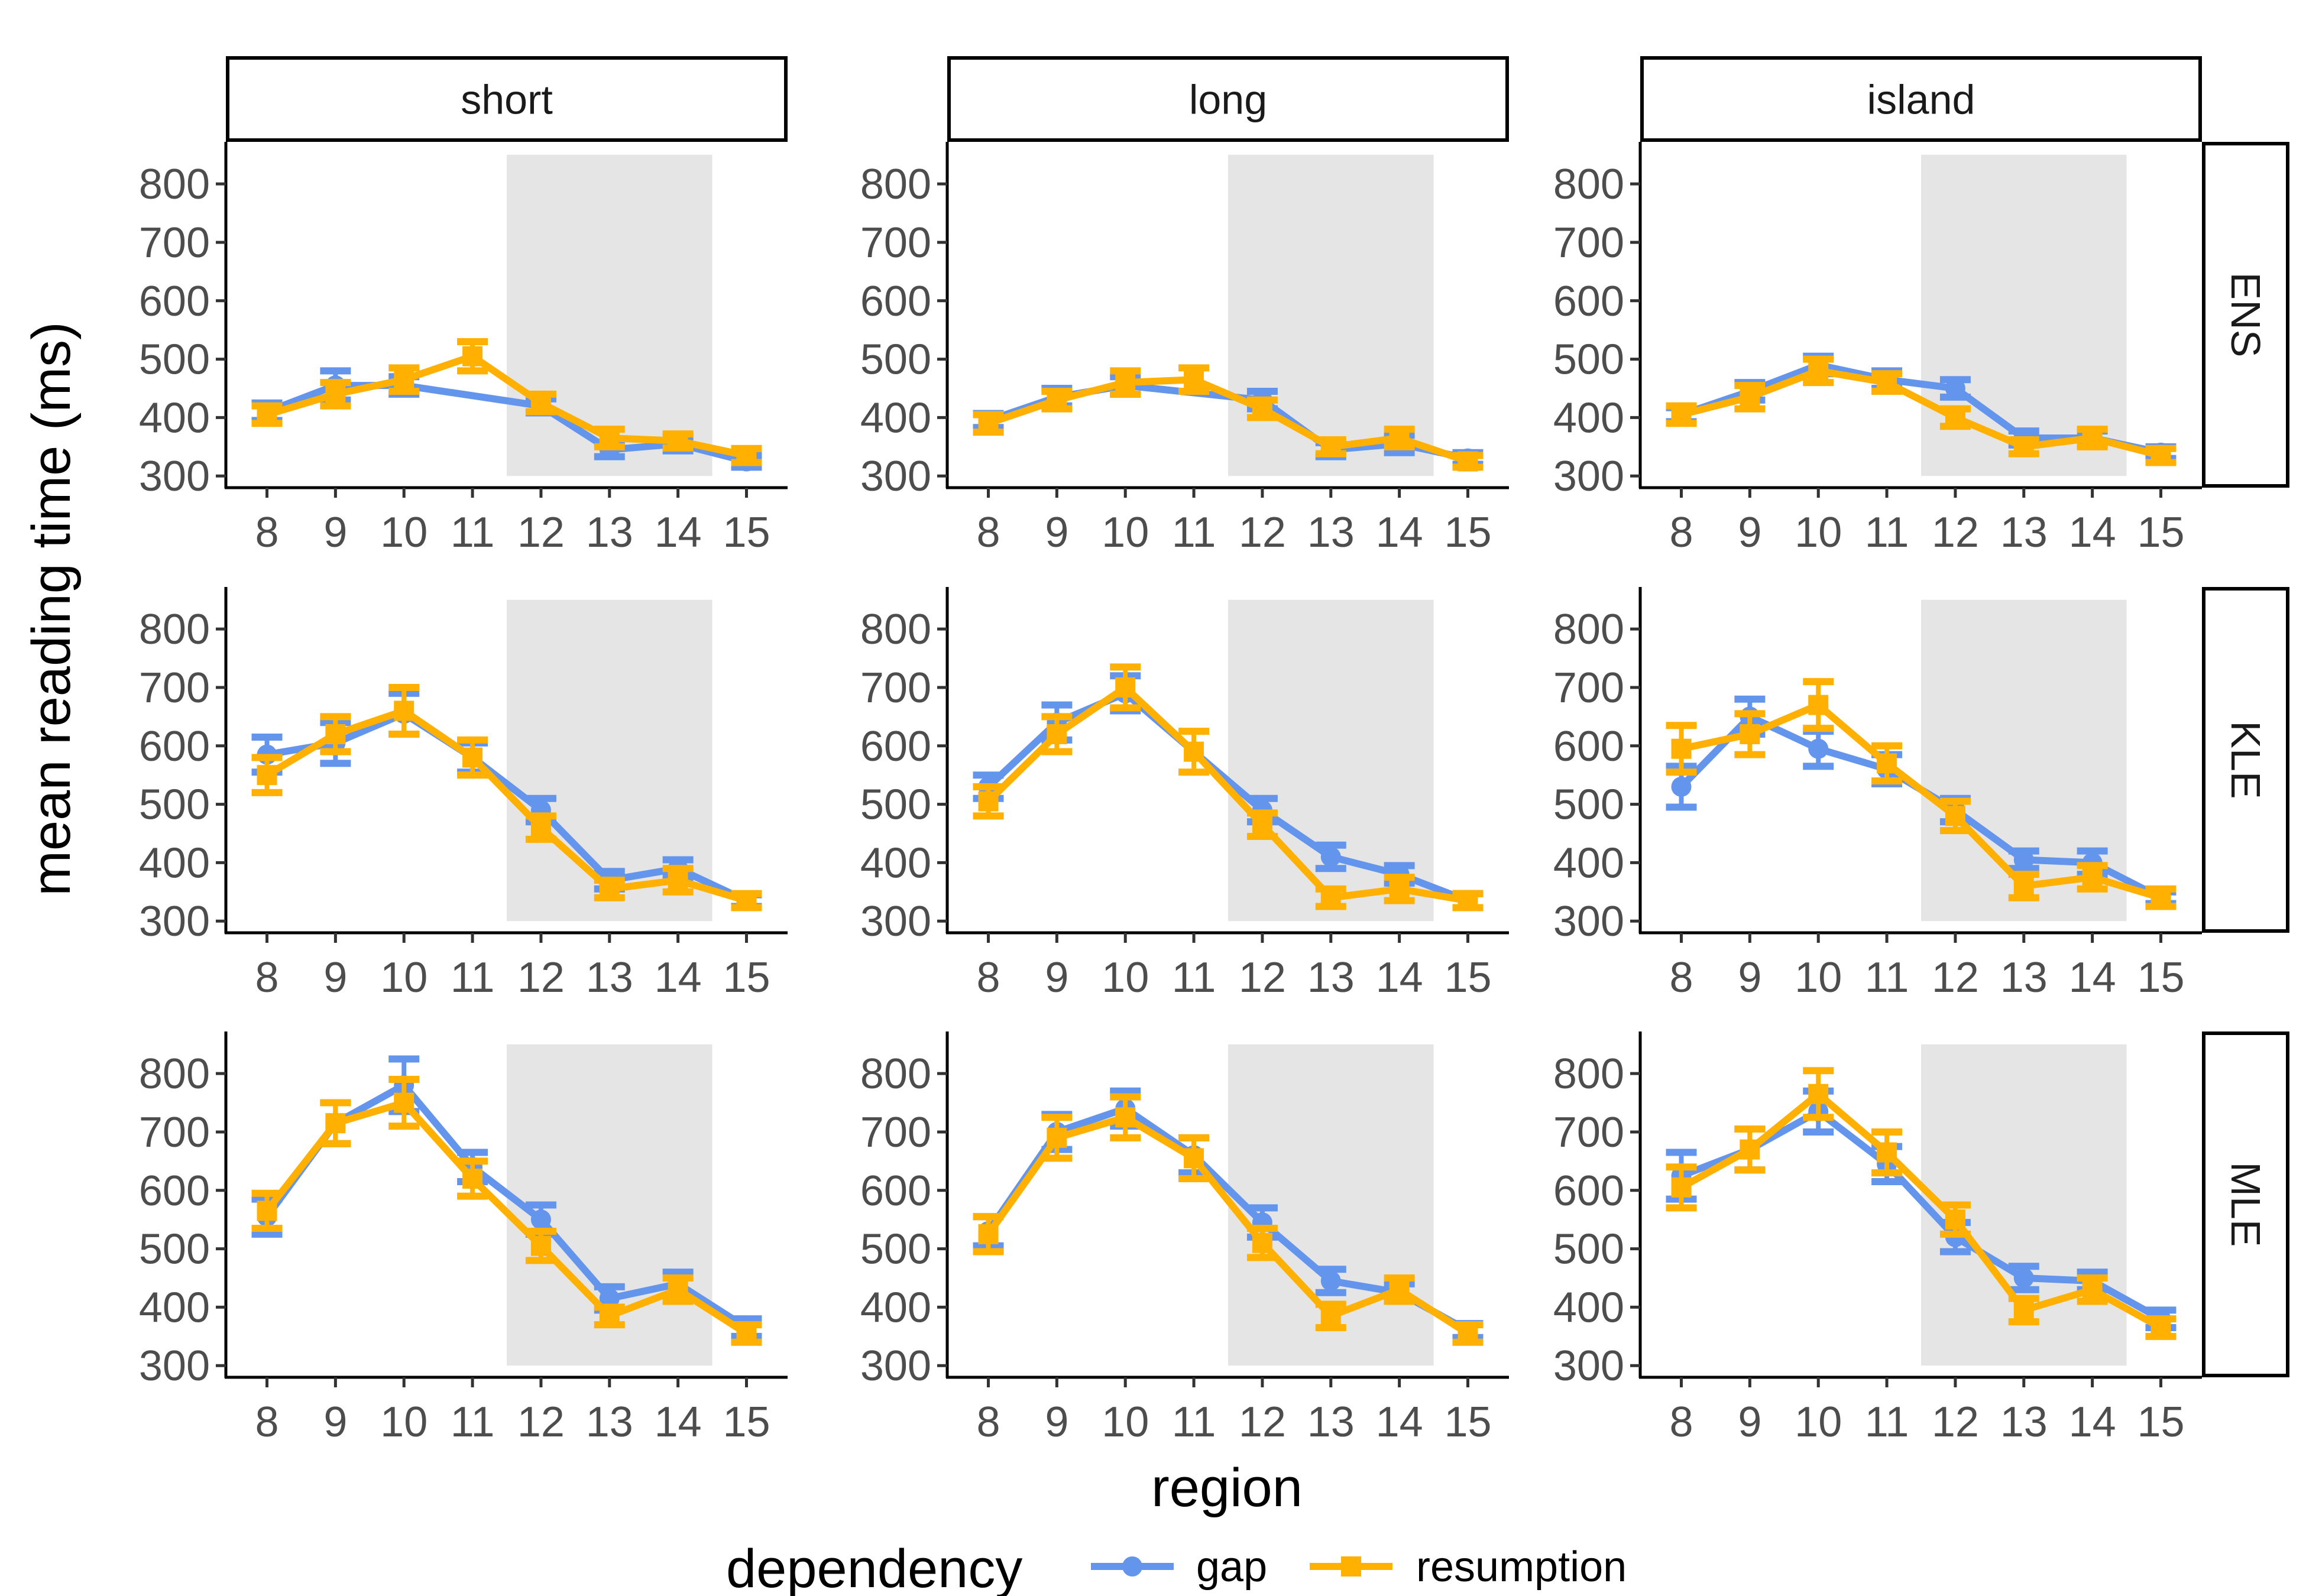 The width and height of the screenshot is (2306, 1596). Describe the element at coordinates (1877, 1239) in the screenshot. I see `panel-island-MLE: 300 400 500 600 700 800 8 9 10 11 12 13 14 15` at that location.